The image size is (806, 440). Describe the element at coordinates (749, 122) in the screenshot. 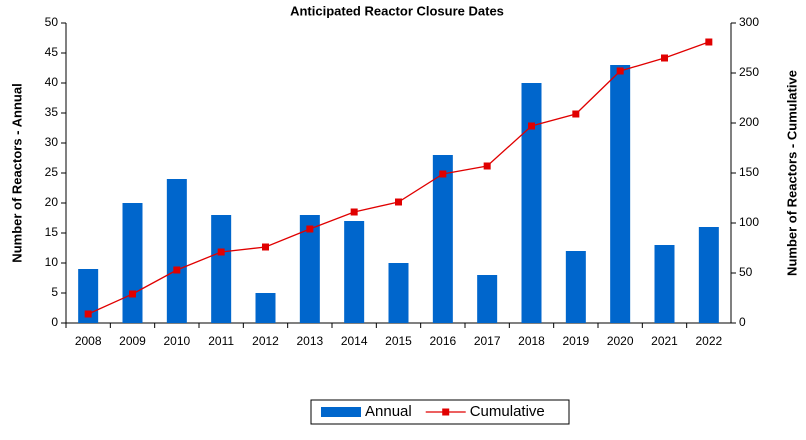

I see `y2-tick-label: 200` at that location.